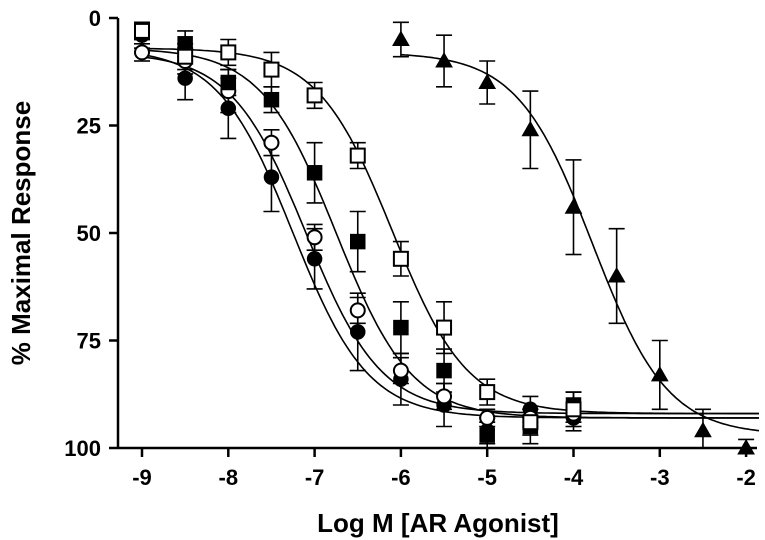  What do you see at coordinates (229, 477) in the screenshot?
I see `x-tick-label: -8` at bounding box center [229, 477].